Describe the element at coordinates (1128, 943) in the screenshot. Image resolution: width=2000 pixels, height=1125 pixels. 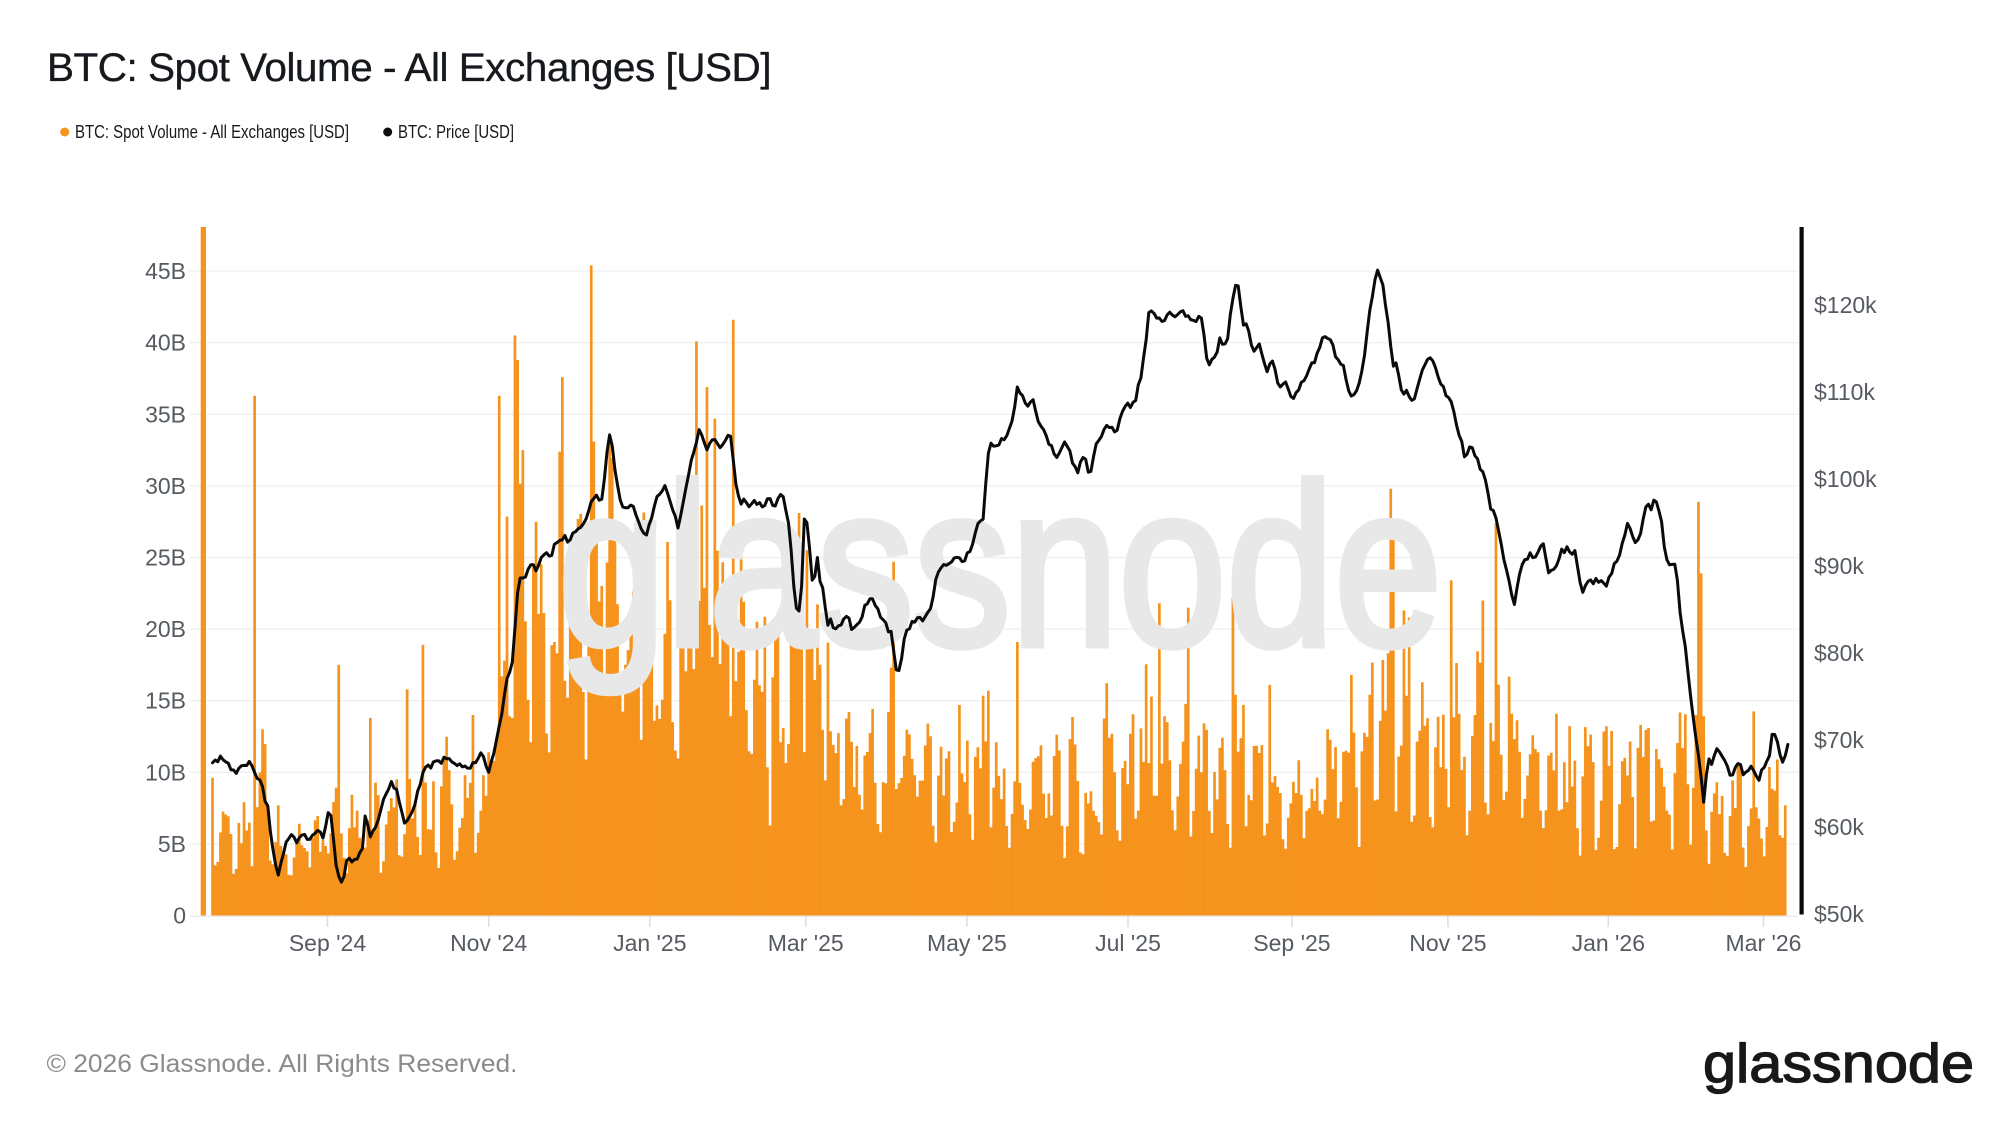
I see `svg-text: Jul '25` at that location.